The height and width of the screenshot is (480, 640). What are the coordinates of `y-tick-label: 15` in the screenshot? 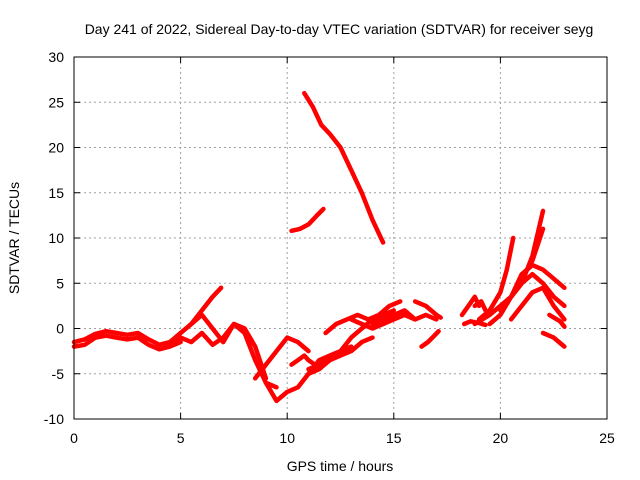 It's located at (56, 193).